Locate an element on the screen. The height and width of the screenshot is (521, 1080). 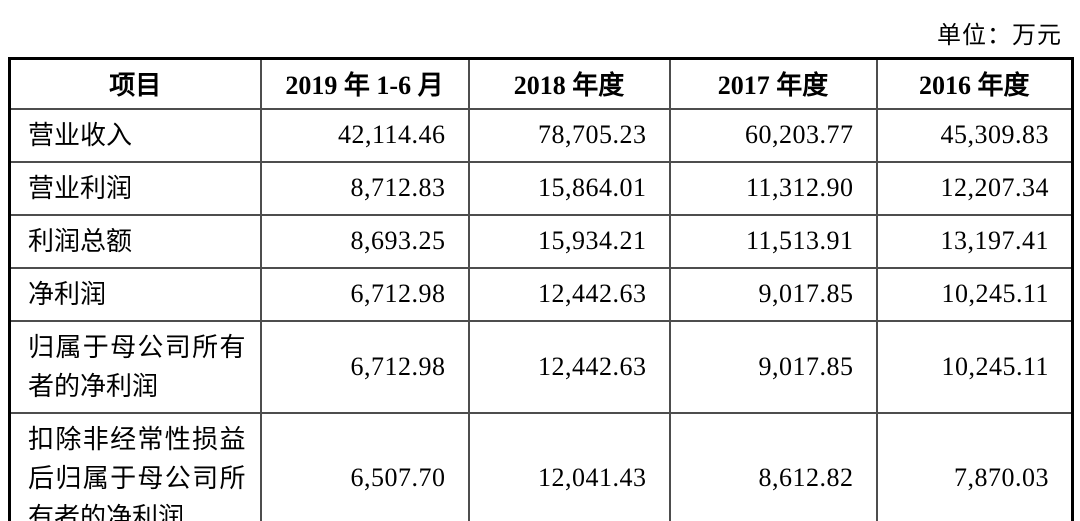
column-header-2019-h1: 2019 年 1-6 月 is located at coordinates (364, 83).